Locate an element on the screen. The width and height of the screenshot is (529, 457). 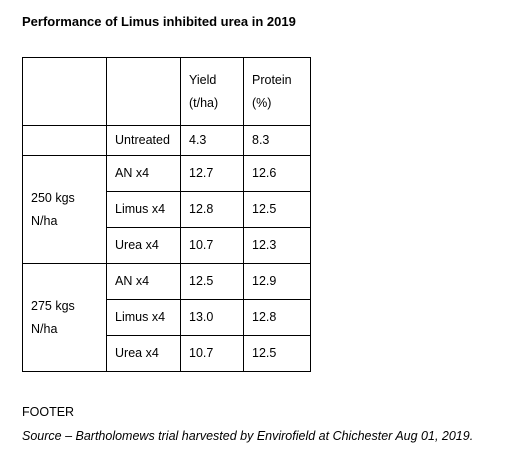
group-label: 275 kgs N/ha is located at coordinates (64, 317).